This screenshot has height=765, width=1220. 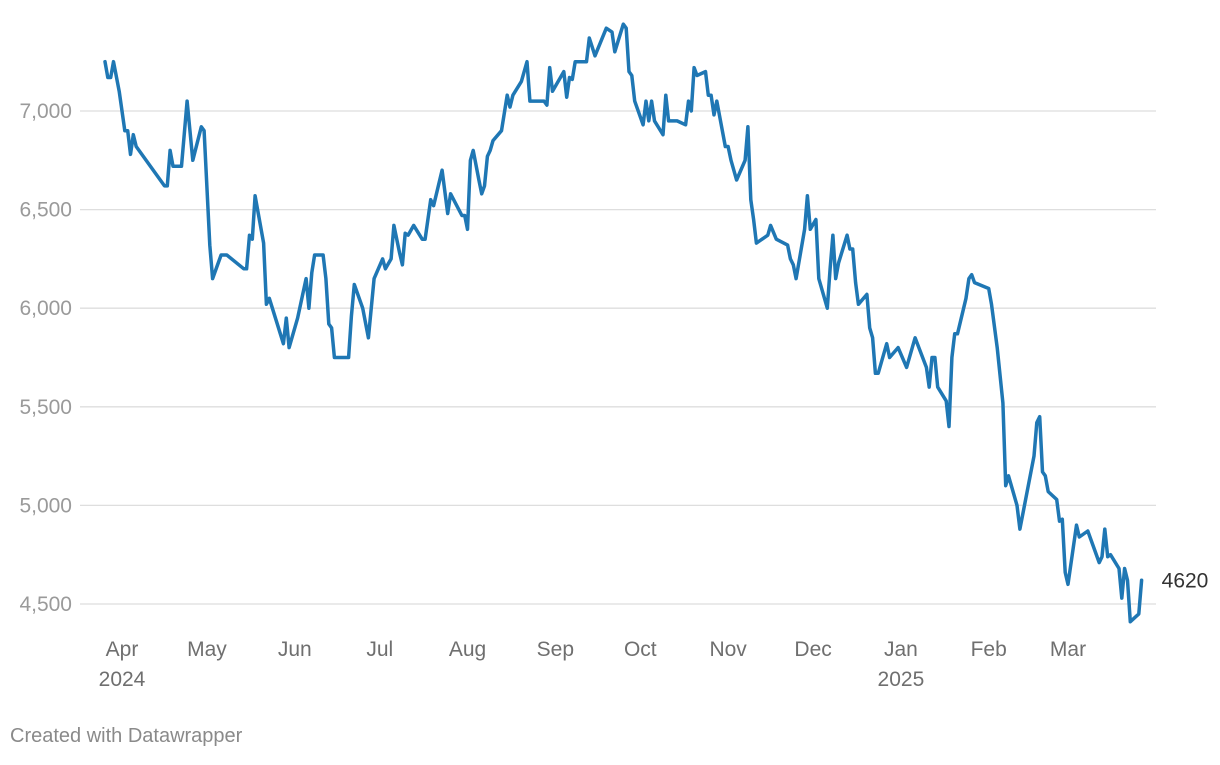 What do you see at coordinates (901, 649) in the screenshot?
I see `x-tick-label-jan: Jan` at bounding box center [901, 649].